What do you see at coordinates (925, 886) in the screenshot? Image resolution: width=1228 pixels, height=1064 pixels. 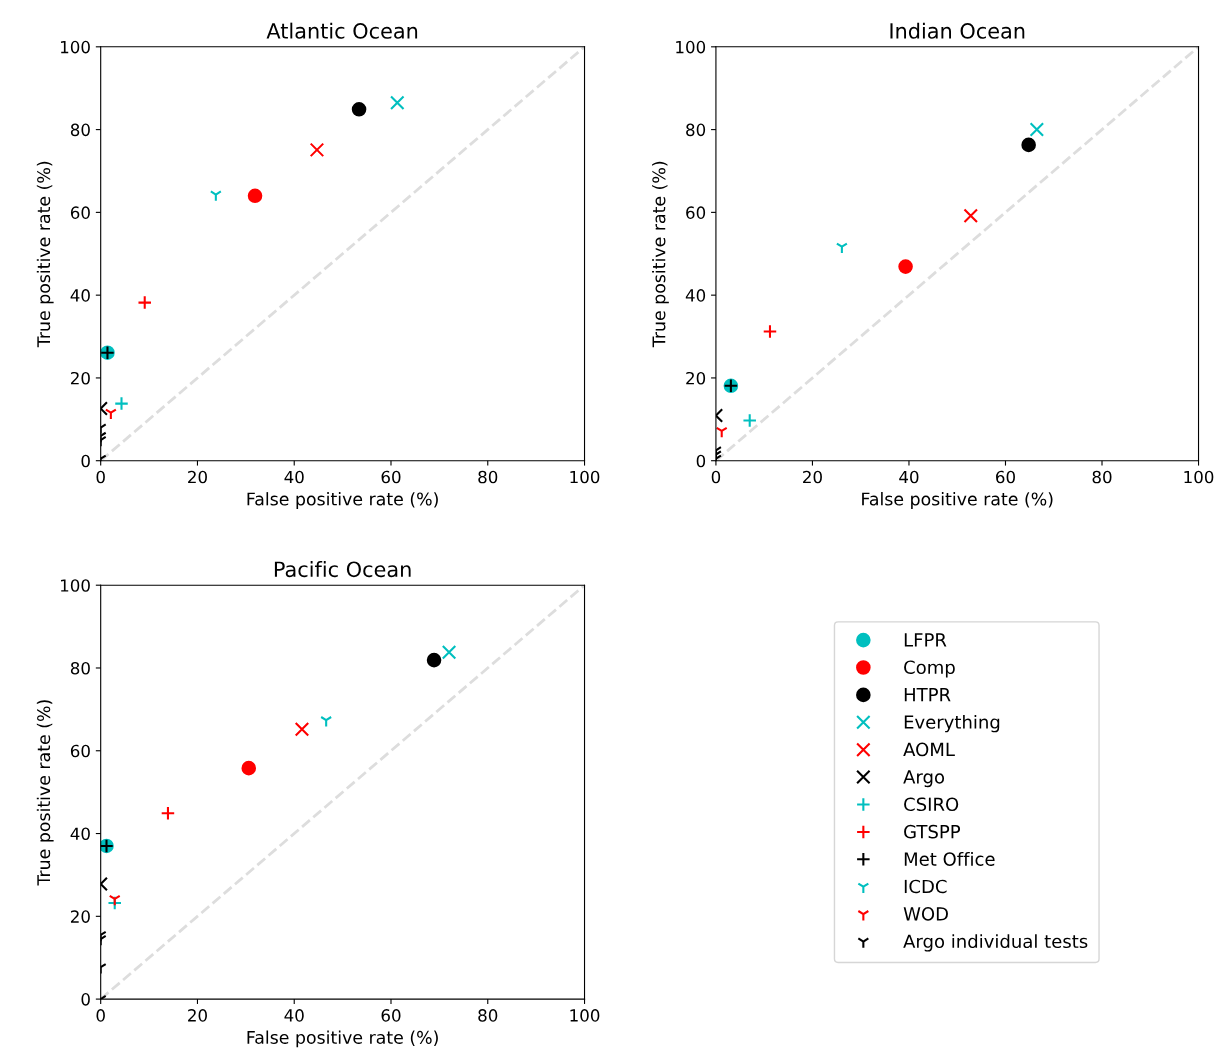 I see `legend-label: ICDC` at bounding box center [925, 886].